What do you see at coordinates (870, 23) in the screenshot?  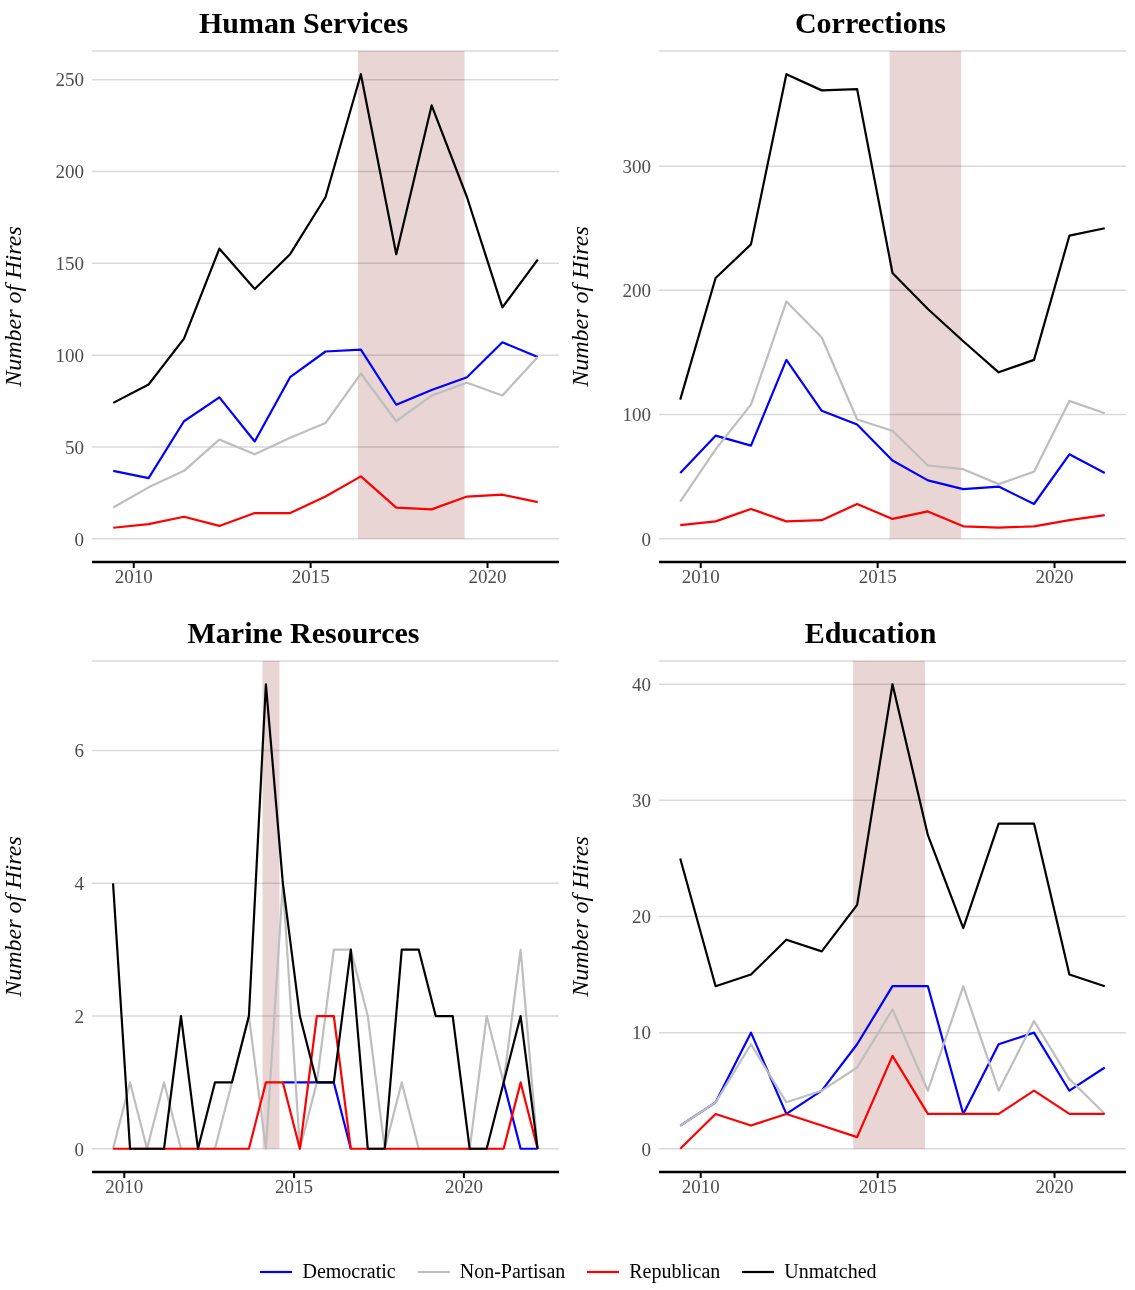 I see `chart-title: Corrections` at bounding box center [870, 23].